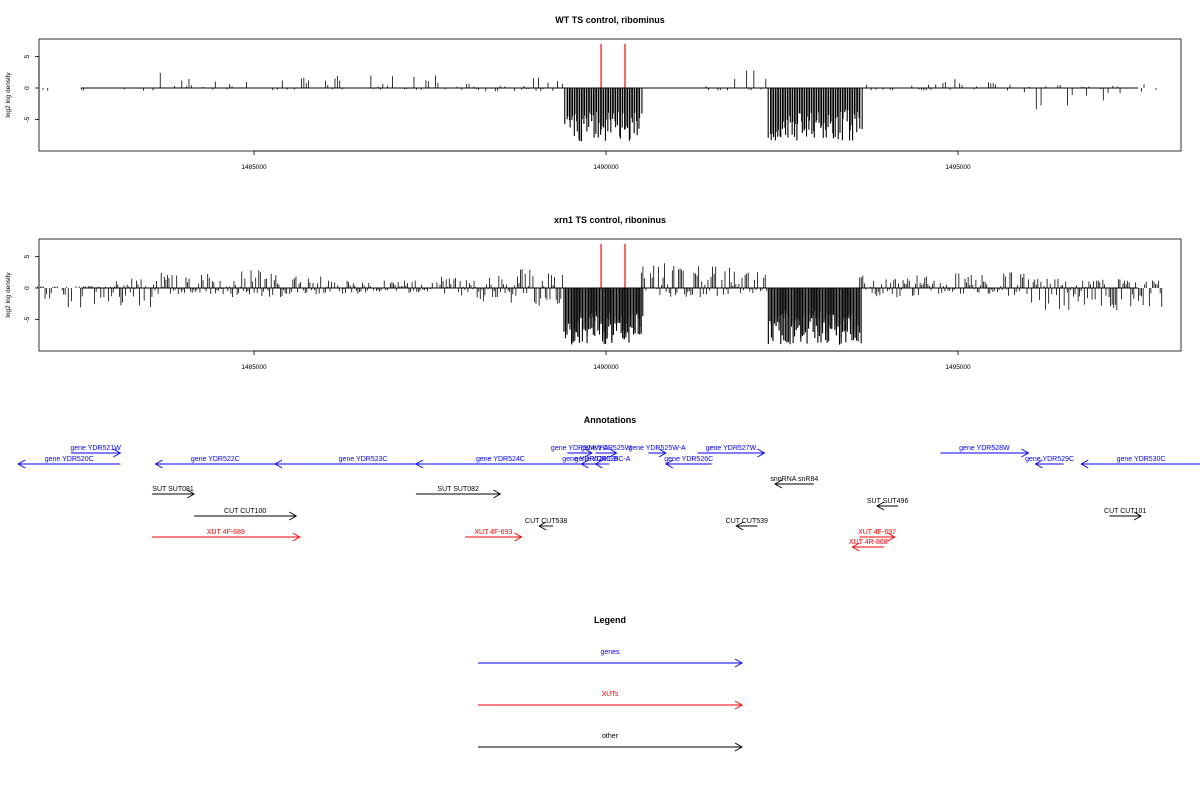 The width and height of the screenshot is (1200, 800). I want to click on legend-entry: genes, so click(610, 658).